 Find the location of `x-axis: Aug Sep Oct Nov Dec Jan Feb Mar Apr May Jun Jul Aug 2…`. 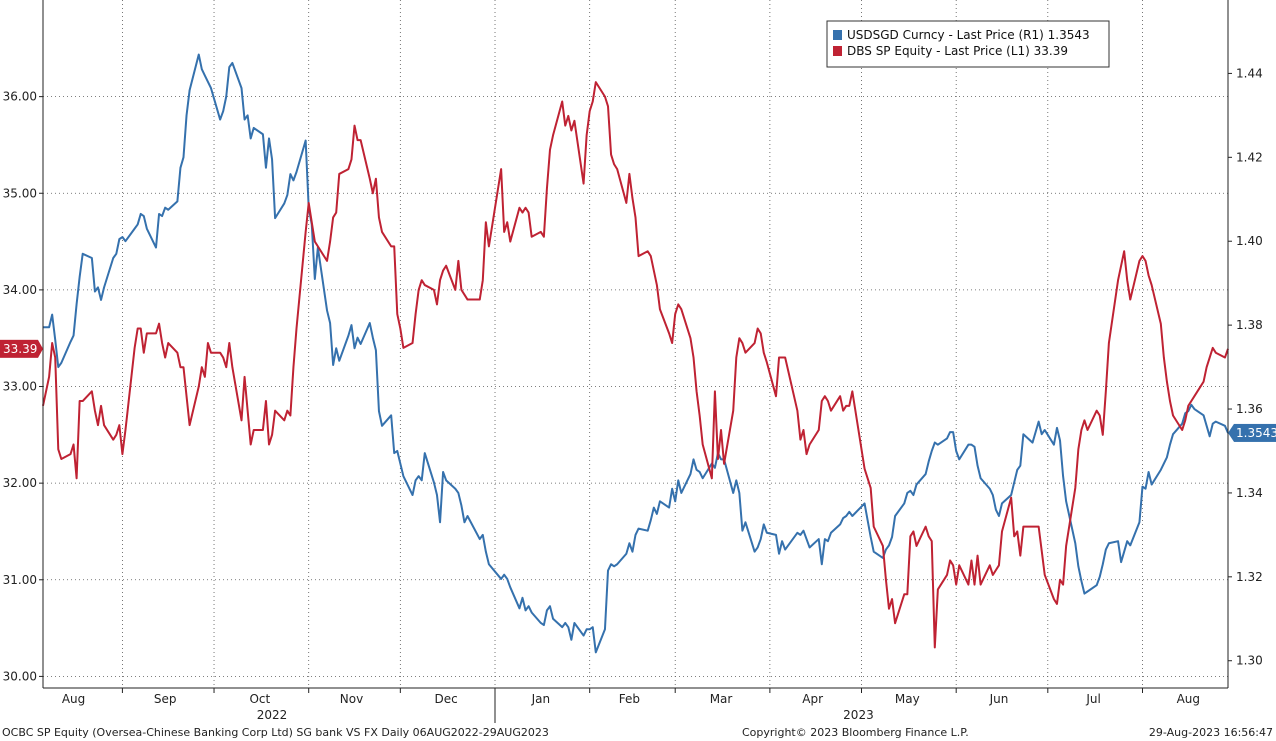

x-axis: Aug Sep Oct Nov Dec Jan Feb Mar Apr May Jun Jul Aug 2… is located at coordinates (631, 705).